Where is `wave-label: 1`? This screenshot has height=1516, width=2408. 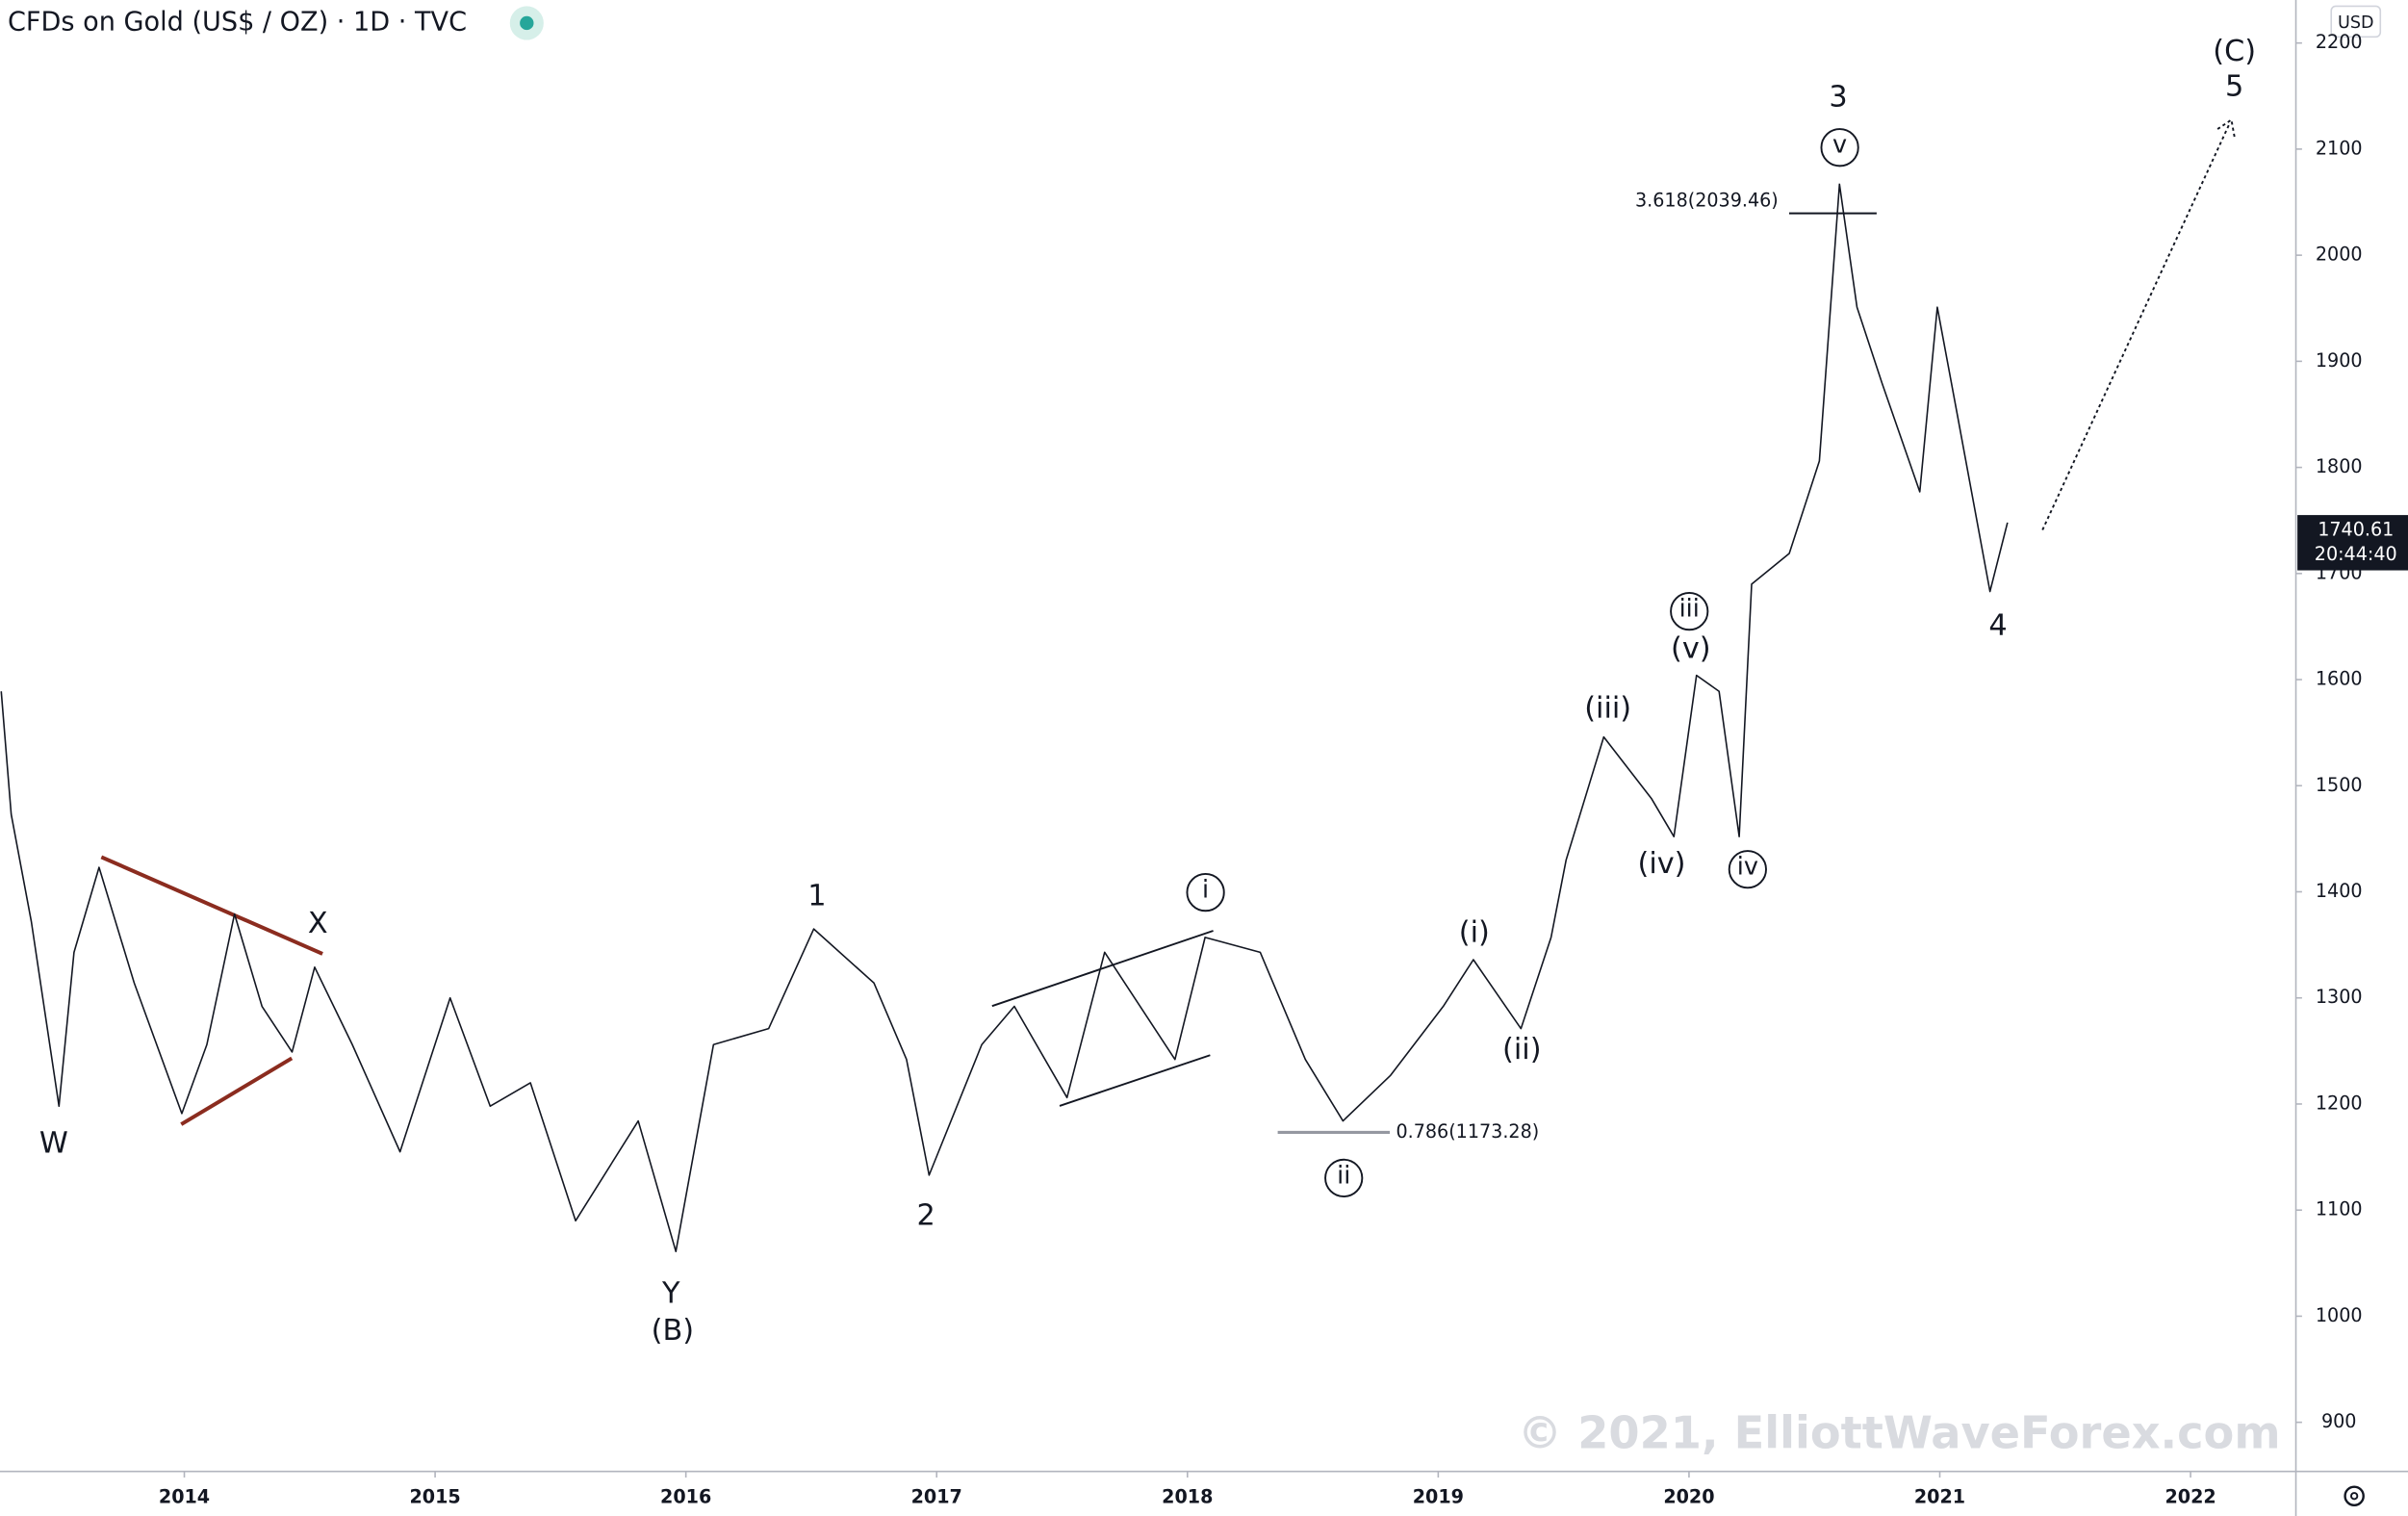 wave-label: 1 is located at coordinates (816, 895).